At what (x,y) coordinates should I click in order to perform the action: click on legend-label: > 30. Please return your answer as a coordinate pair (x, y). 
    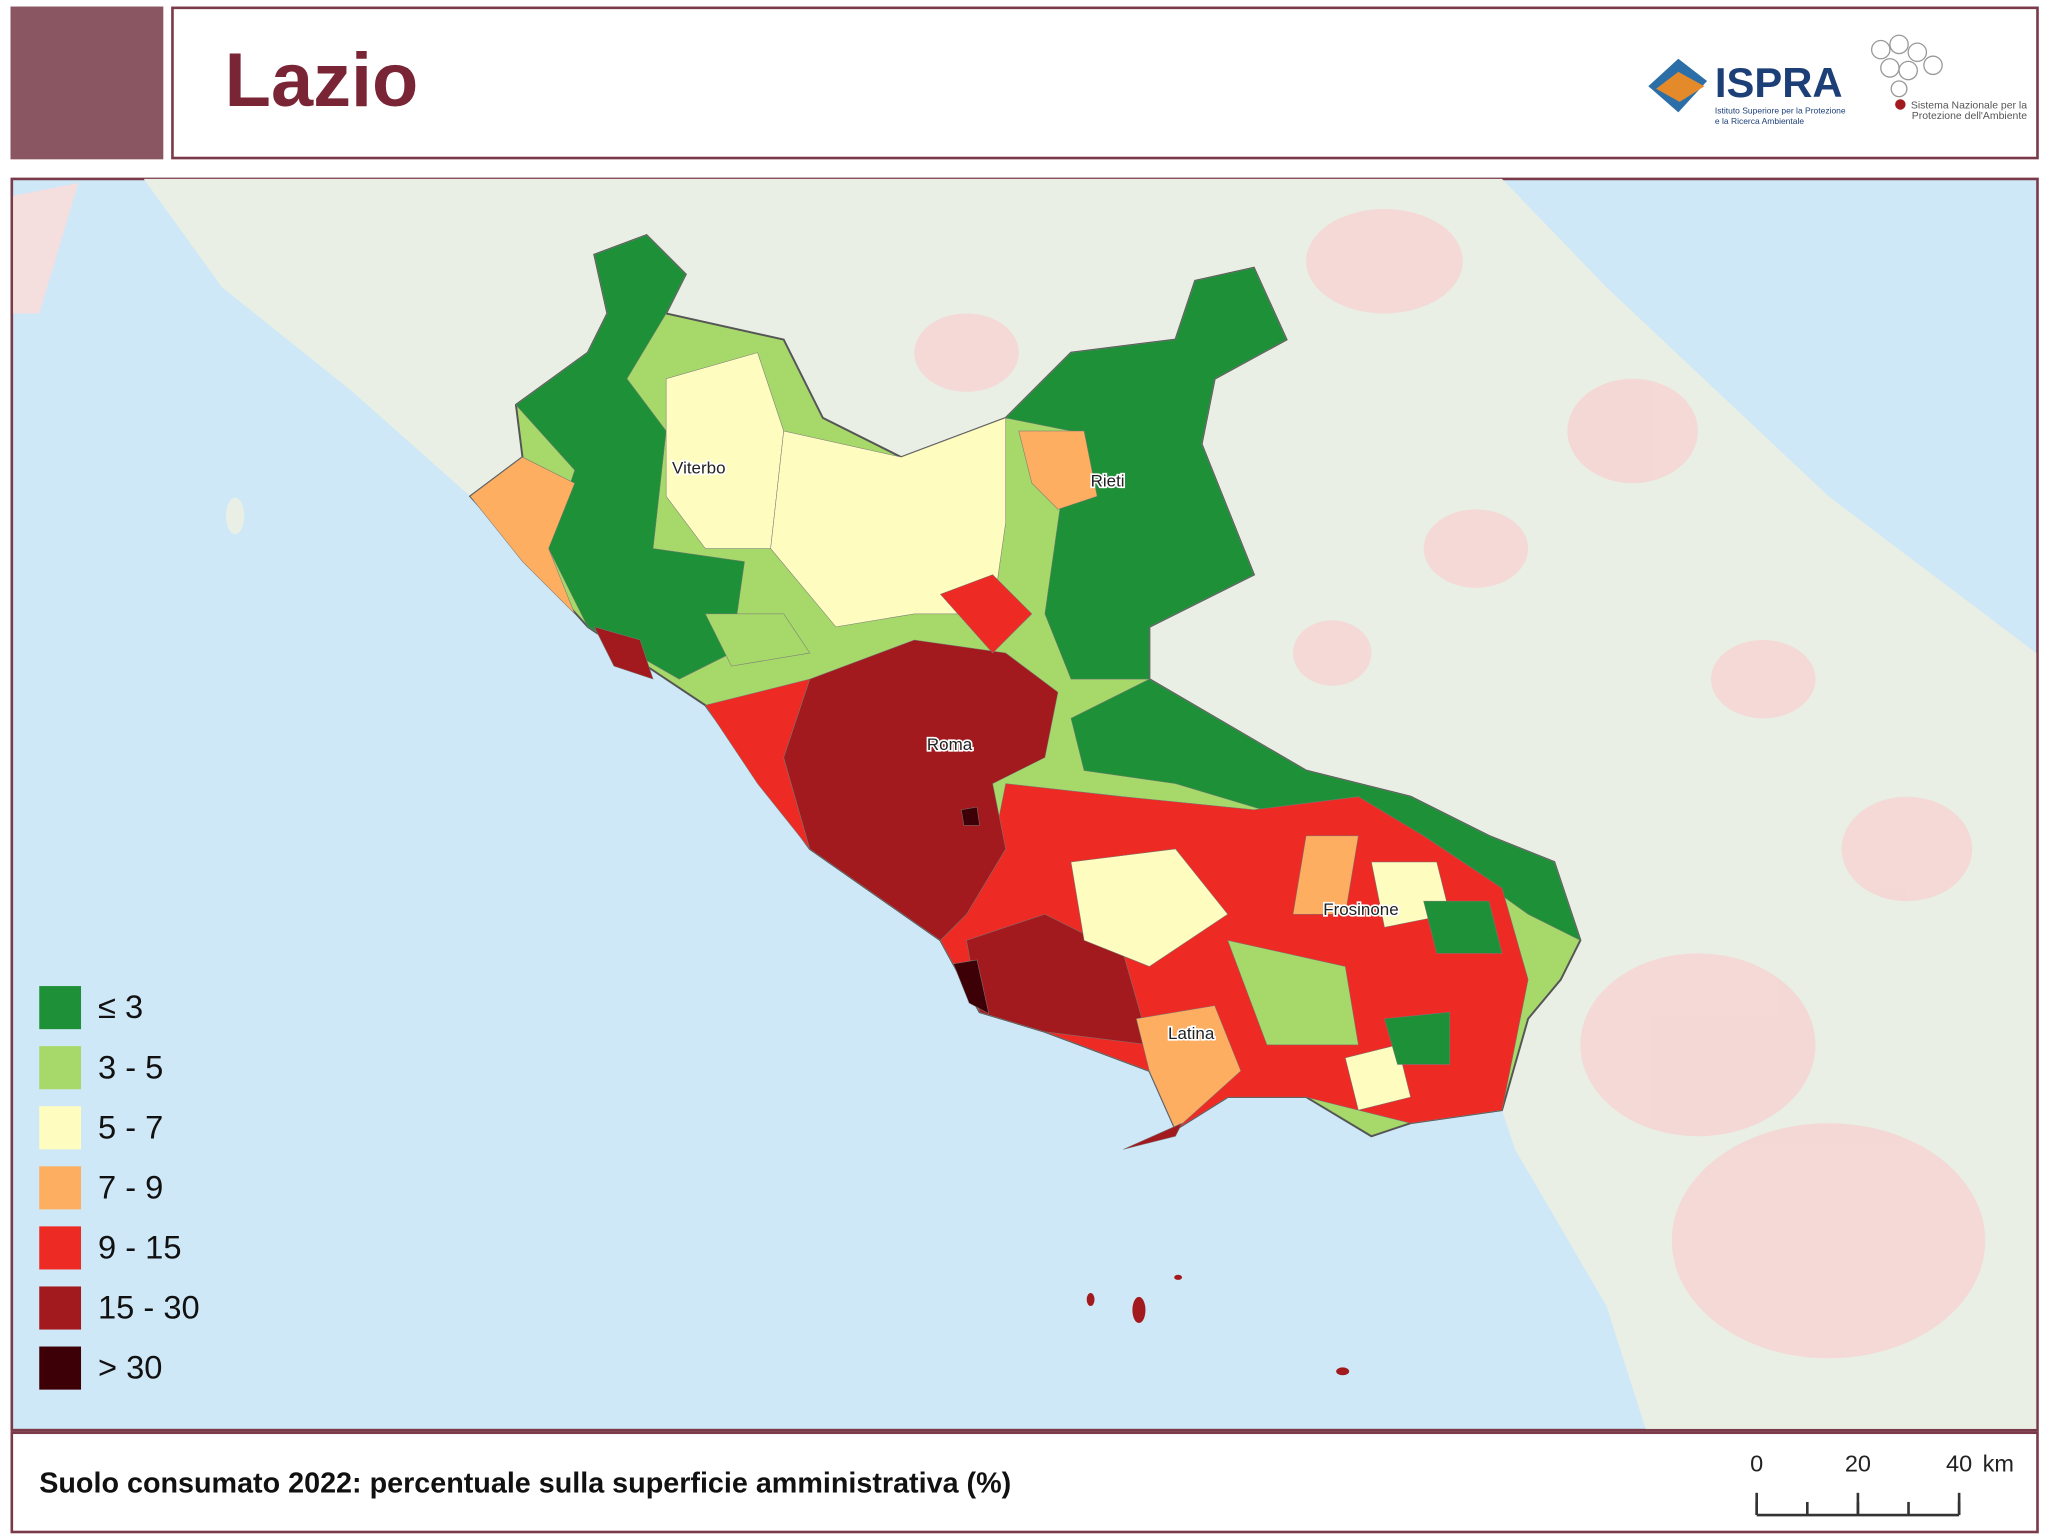
    Looking at the image, I should click on (130, 1367).